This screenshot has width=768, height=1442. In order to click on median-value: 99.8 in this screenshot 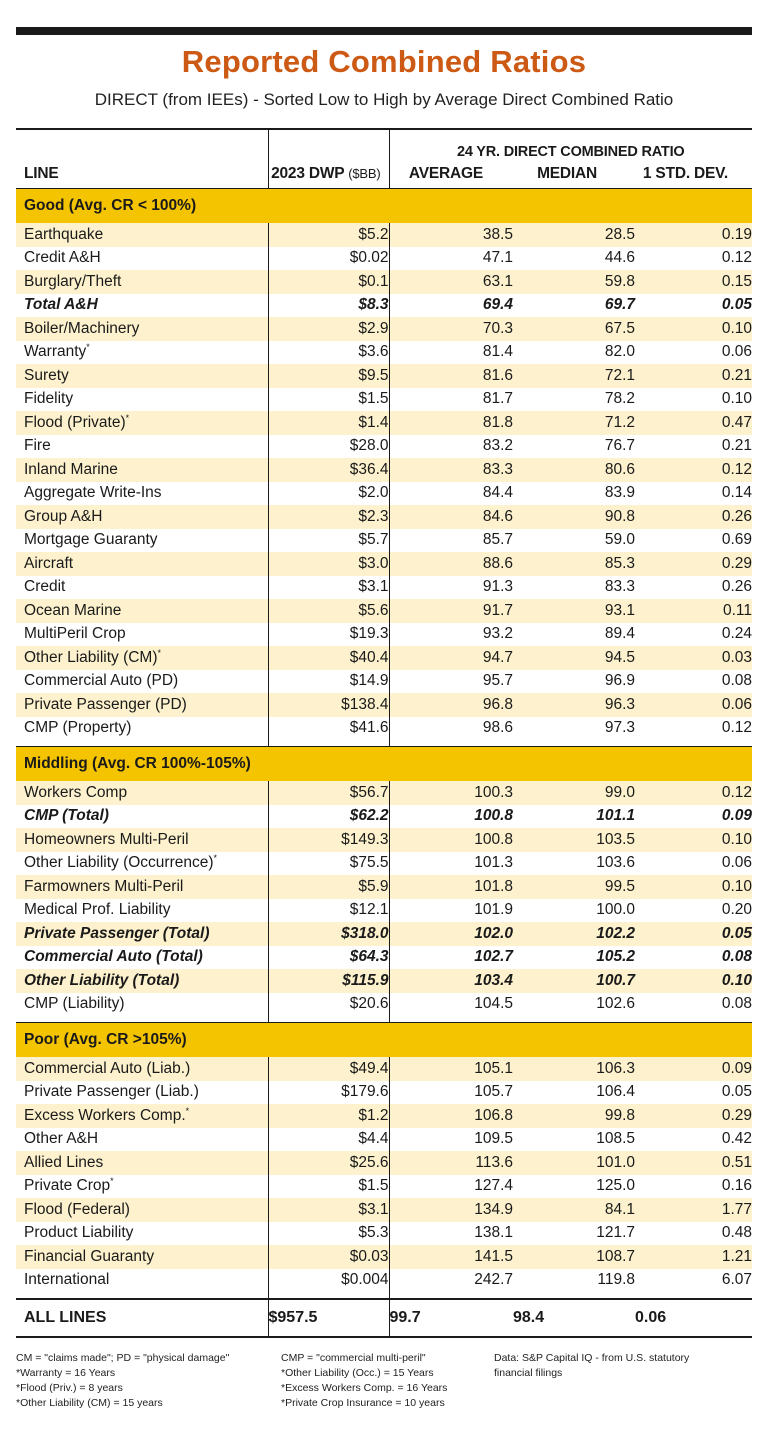, I will do `click(574, 1116)`.